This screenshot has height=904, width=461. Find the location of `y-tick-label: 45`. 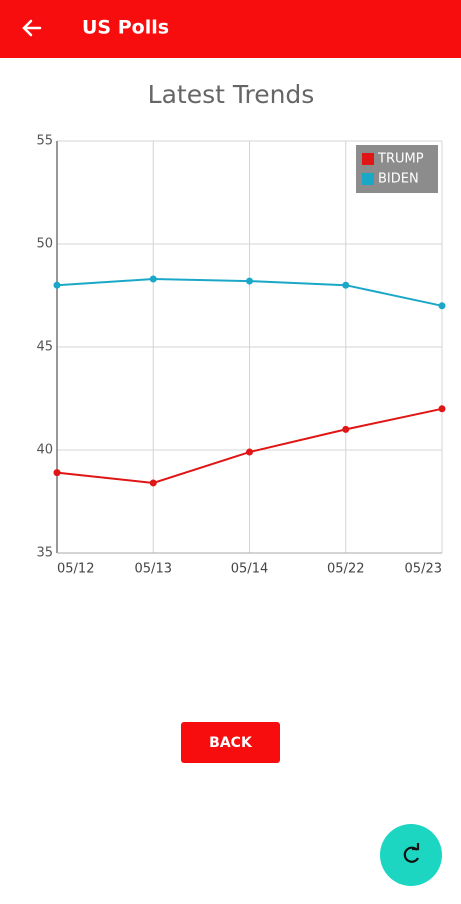

y-tick-label: 45 is located at coordinates (44, 347).